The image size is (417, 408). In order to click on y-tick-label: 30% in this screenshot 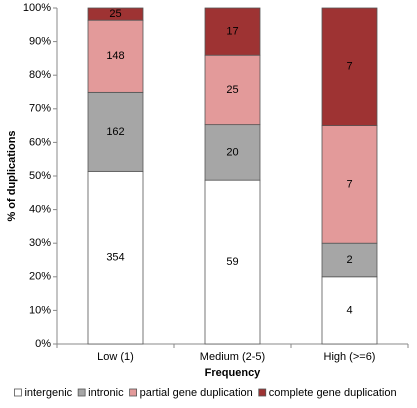, I will do `click(40, 243)`.